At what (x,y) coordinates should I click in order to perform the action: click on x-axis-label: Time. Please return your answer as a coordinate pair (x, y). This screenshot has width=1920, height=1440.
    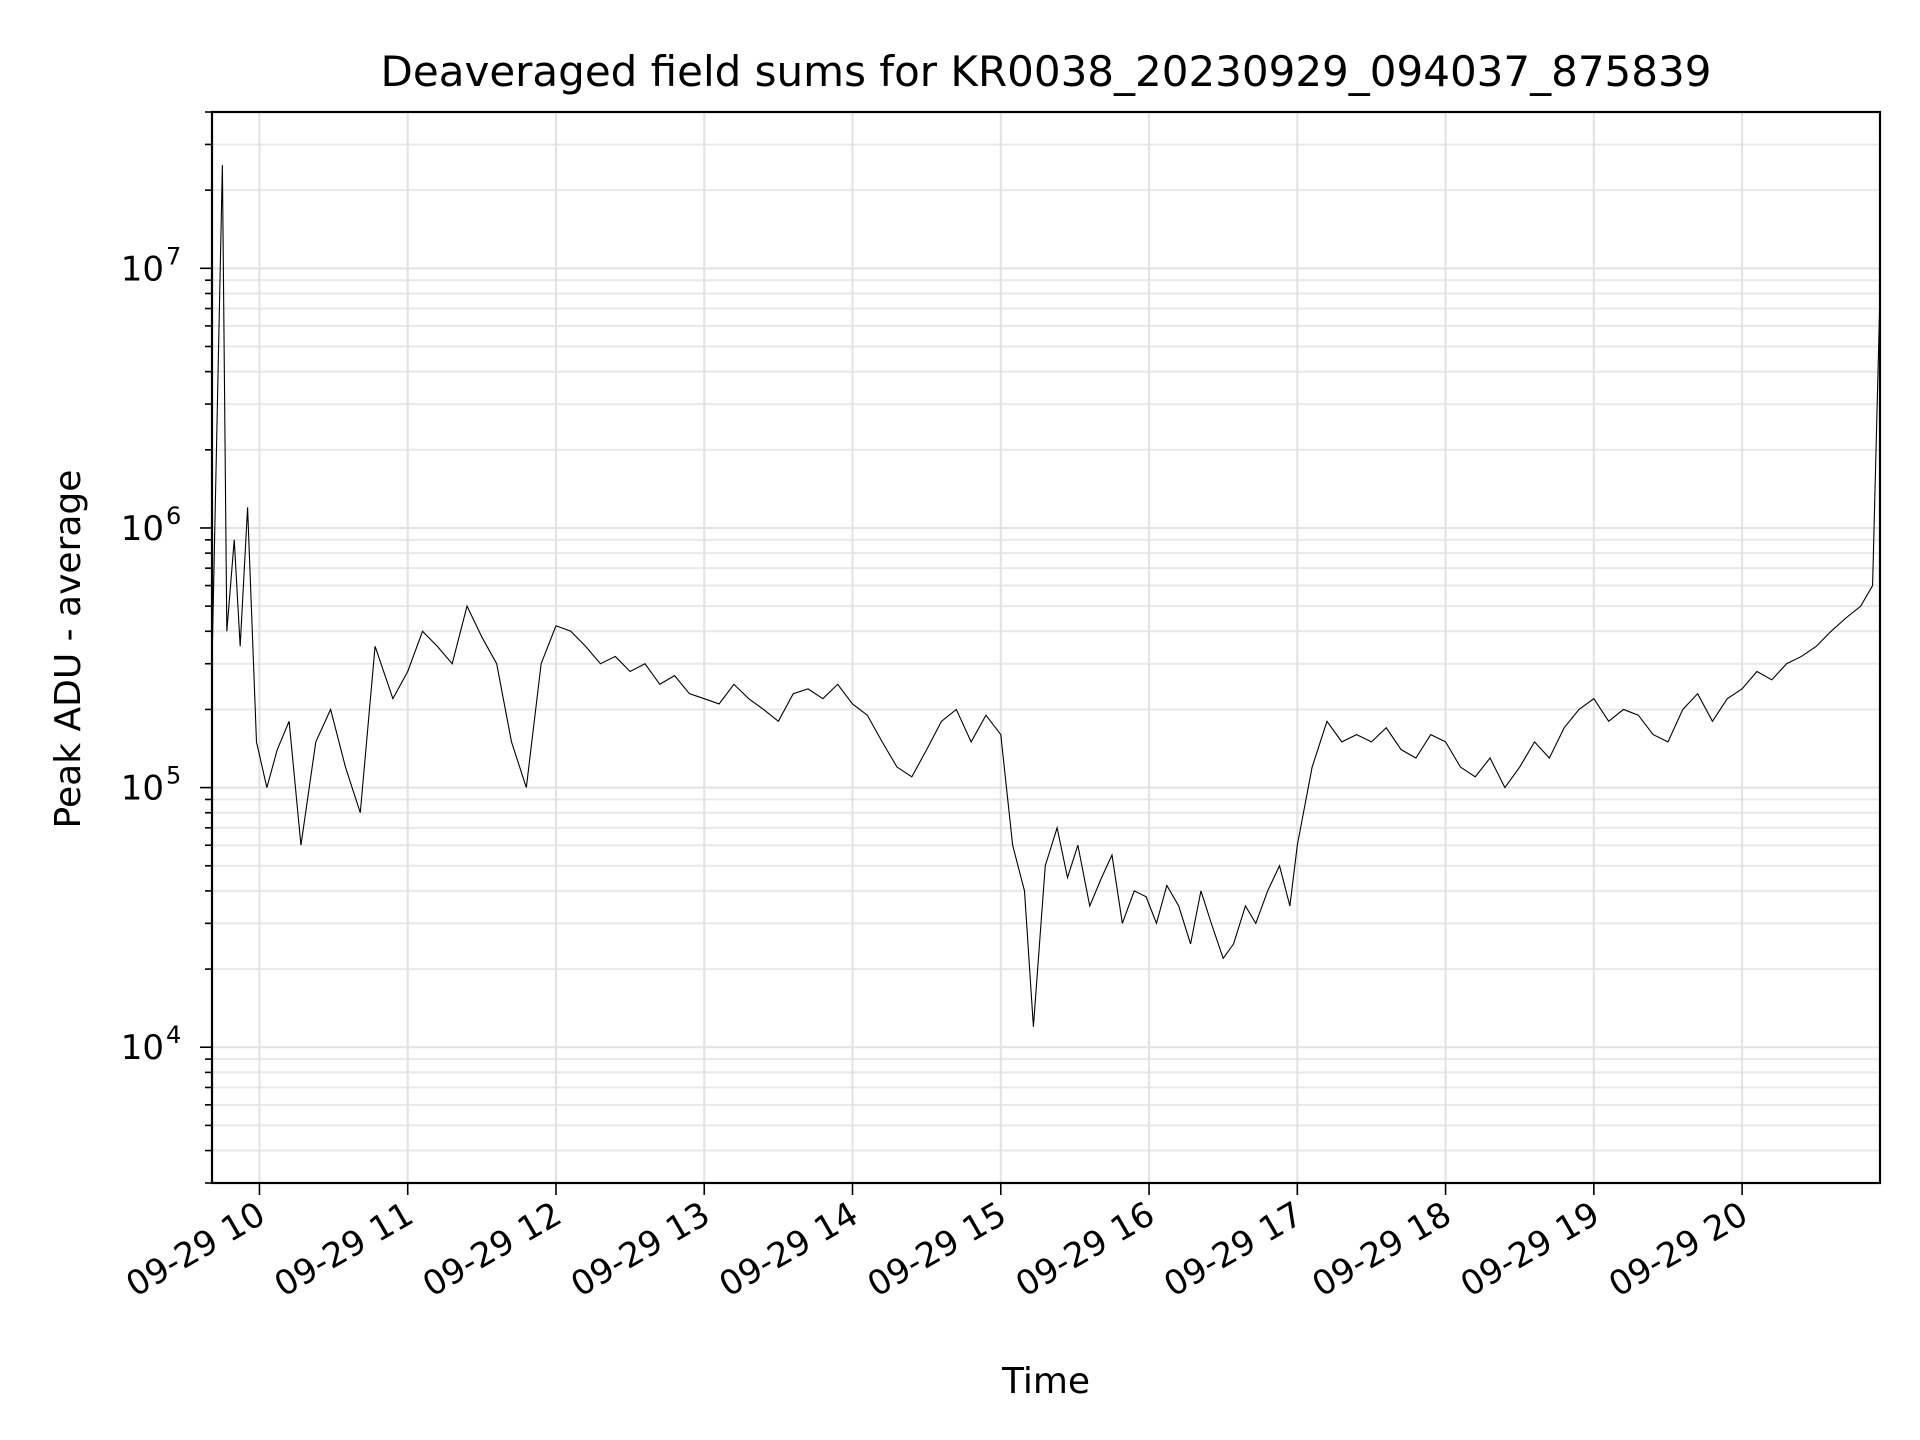
    Looking at the image, I should click on (1045, 1381).